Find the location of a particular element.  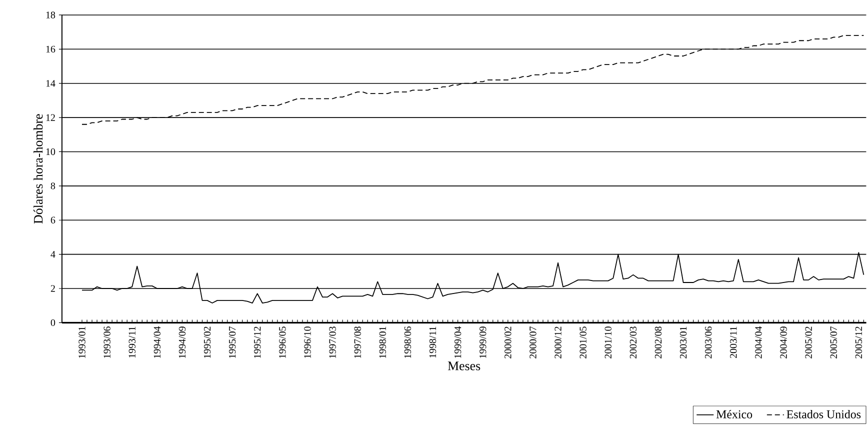

x-tick-label: 1993/11 is located at coordinates (132, 342).